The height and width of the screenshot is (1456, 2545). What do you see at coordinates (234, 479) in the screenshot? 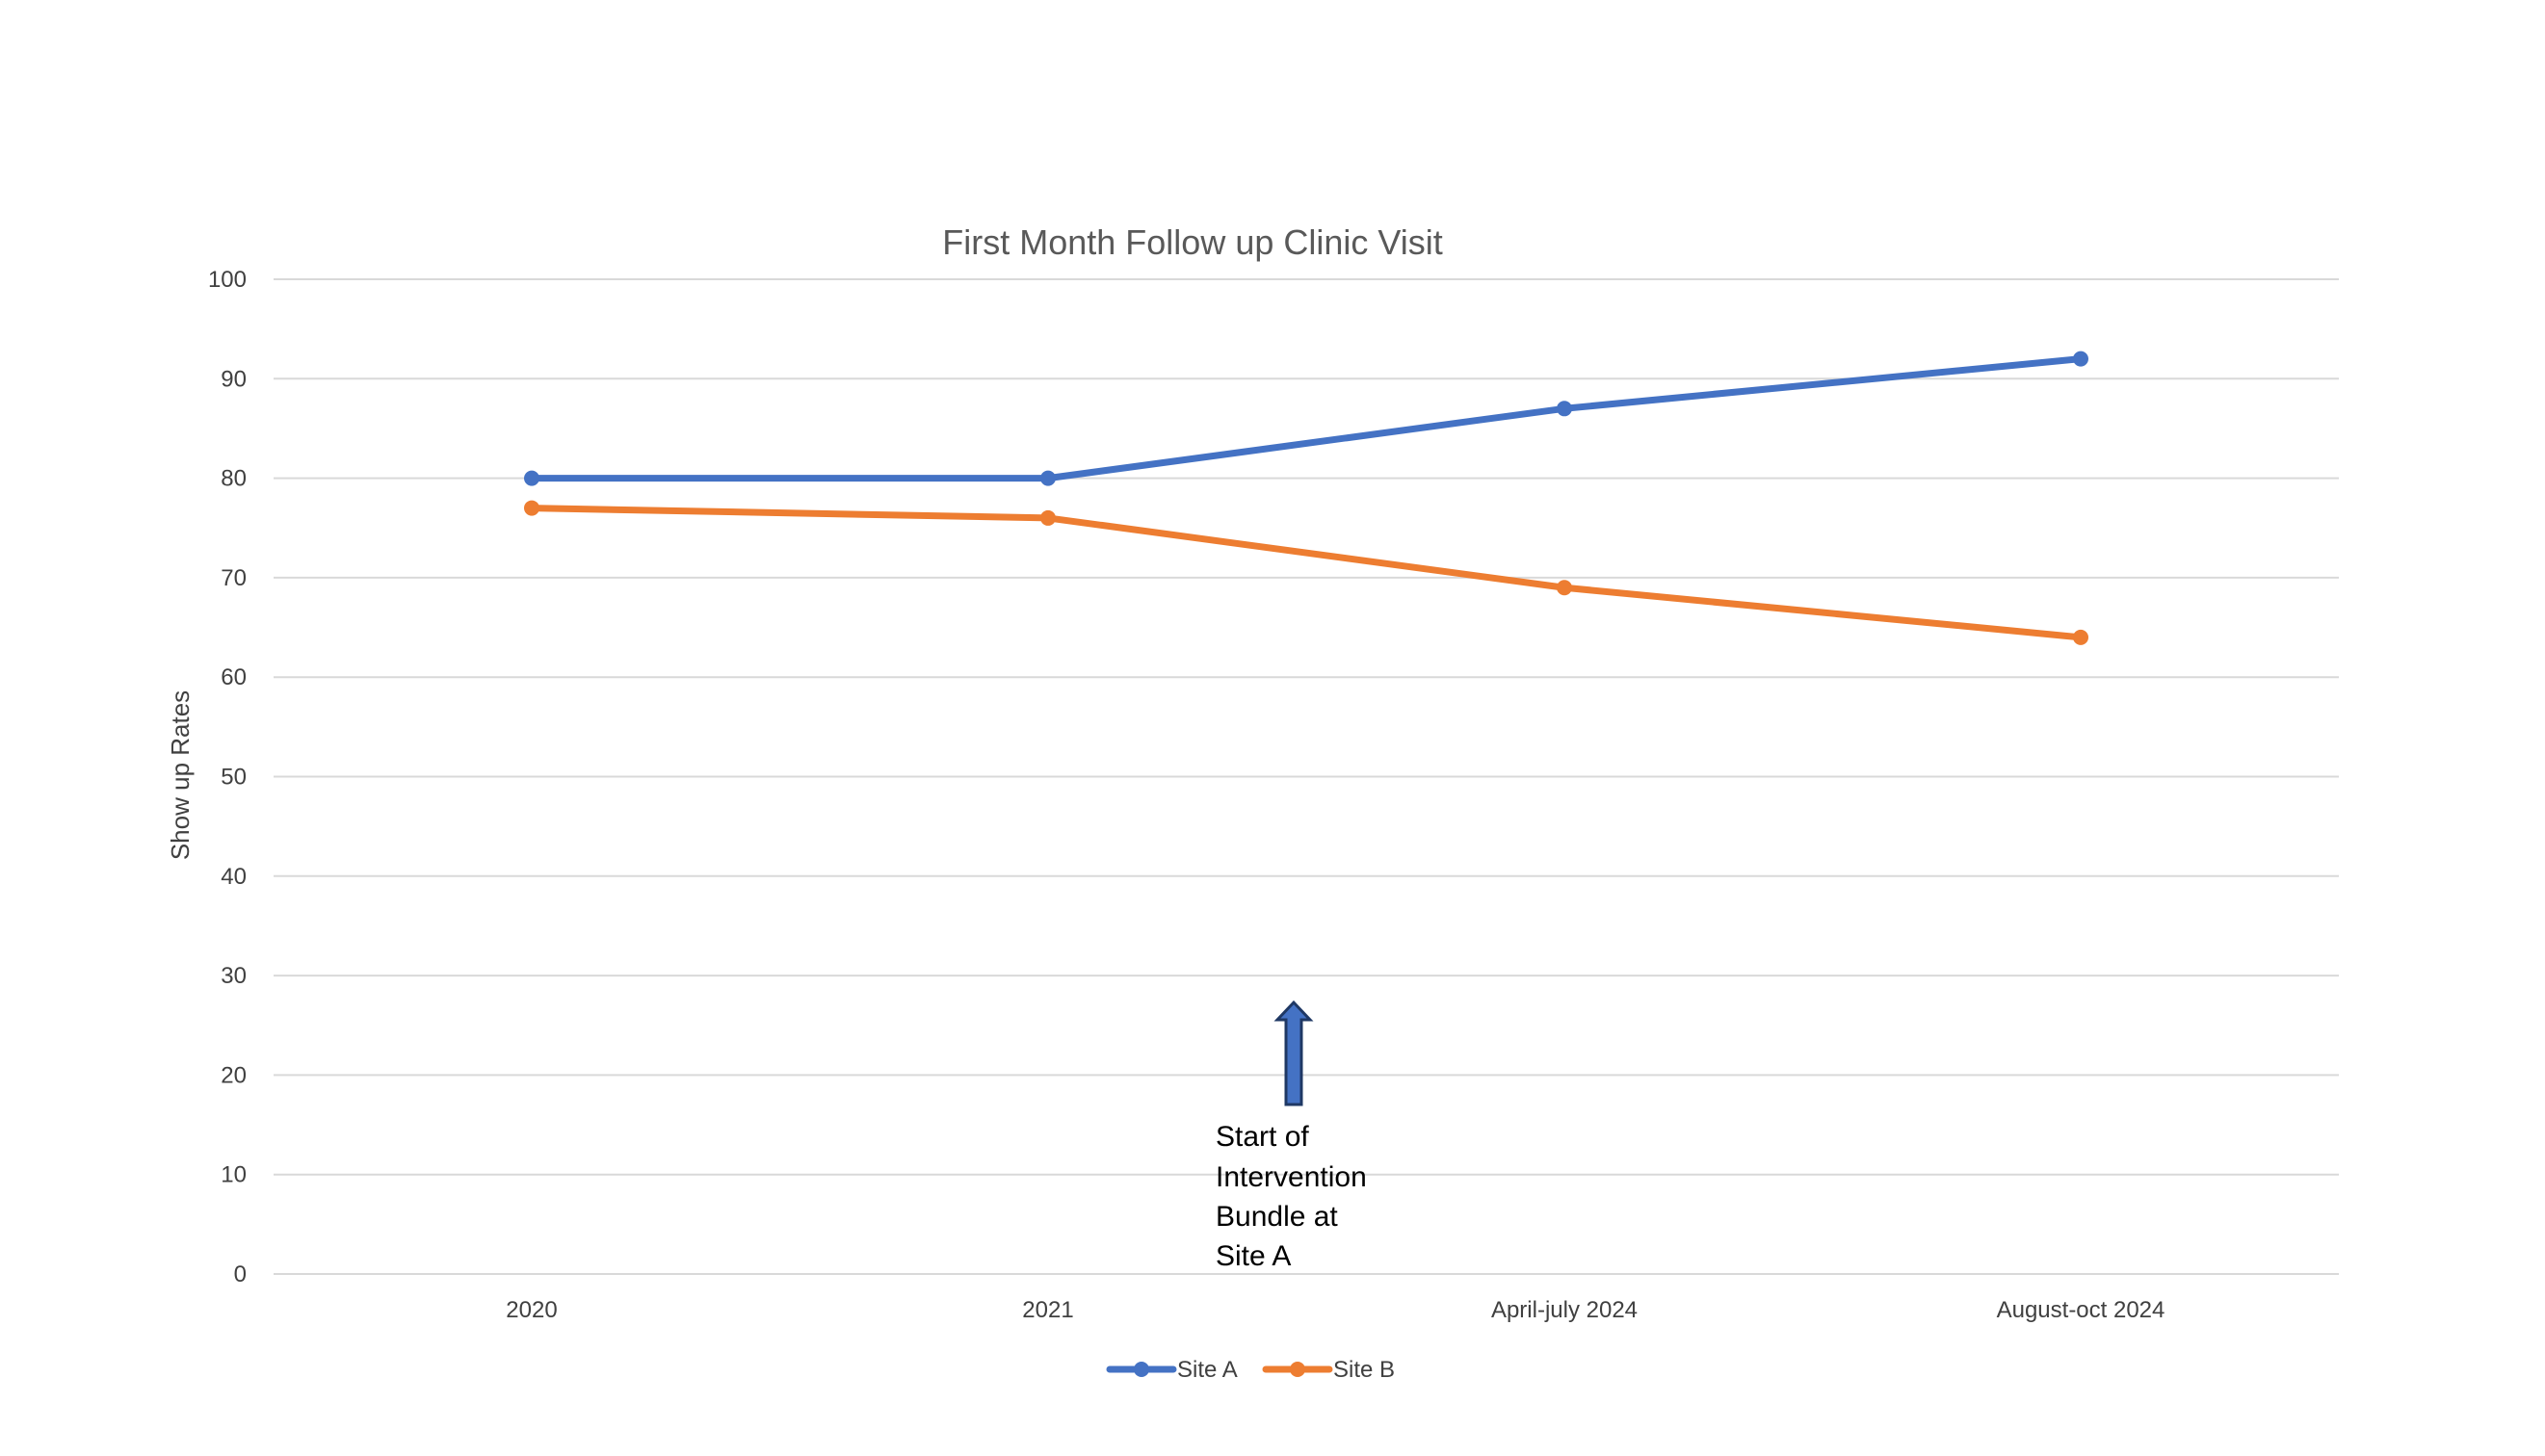
I see `y-tick-label: 80` at bounding box center [234, 479].